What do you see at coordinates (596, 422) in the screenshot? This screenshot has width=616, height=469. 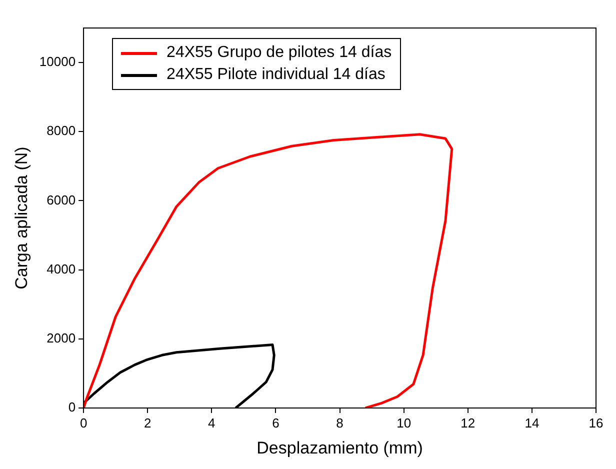 I see `x-tick-label: 16` at bounding box center [596, 422].